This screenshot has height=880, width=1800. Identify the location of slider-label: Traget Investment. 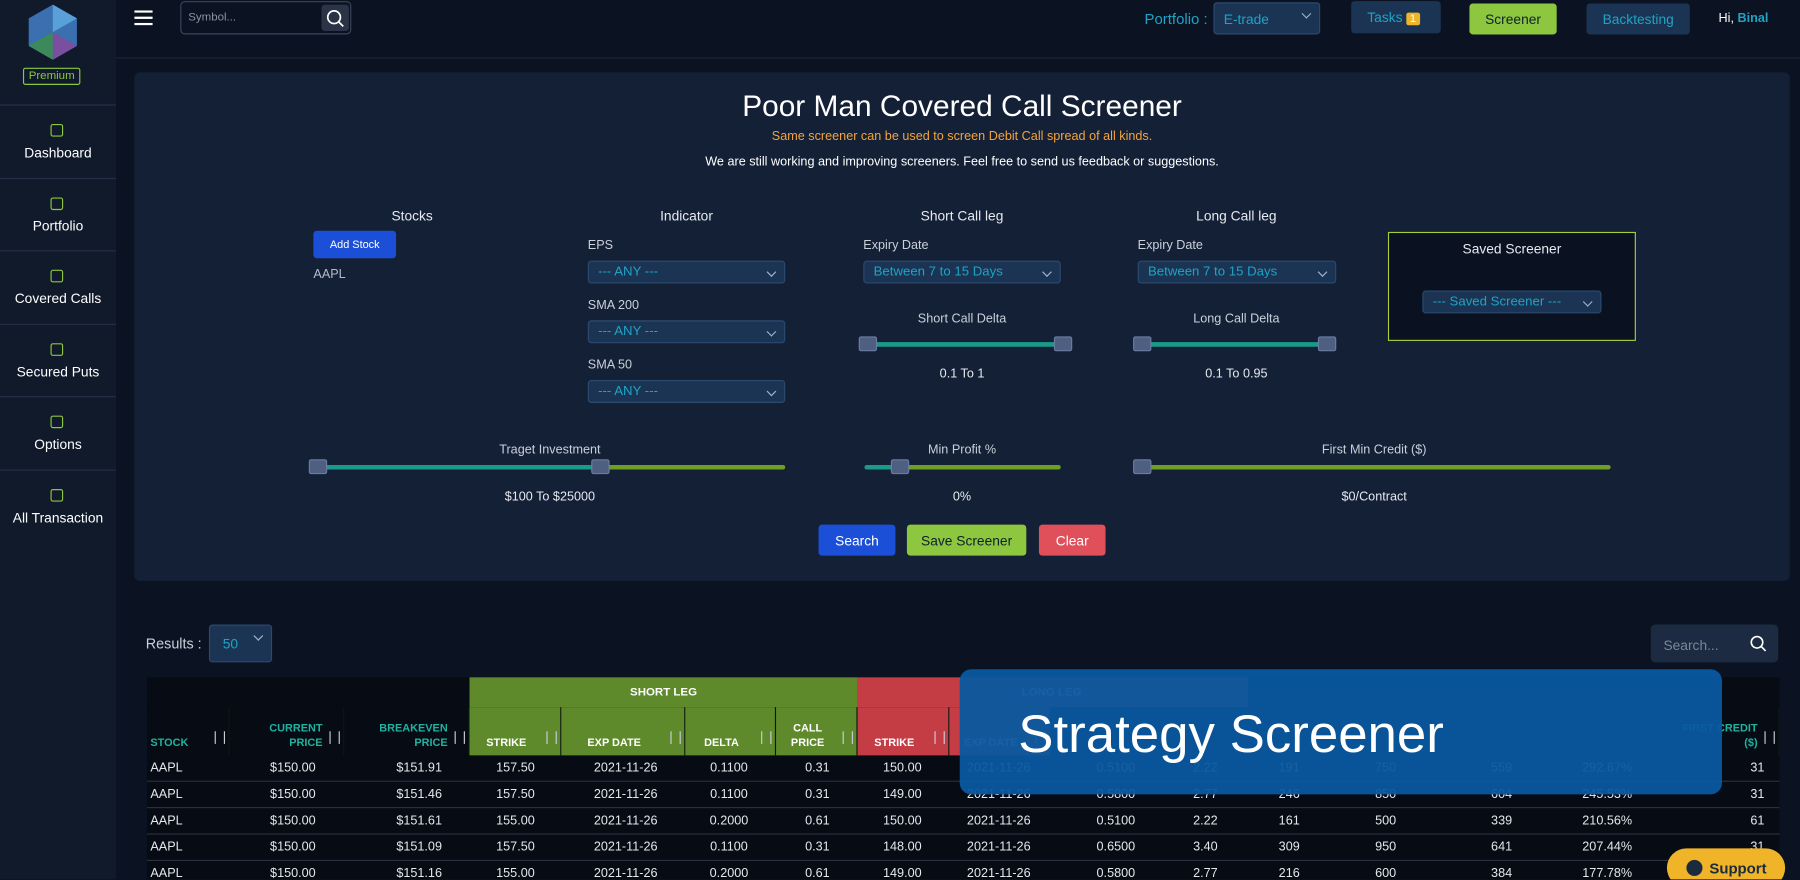
(550, 450).